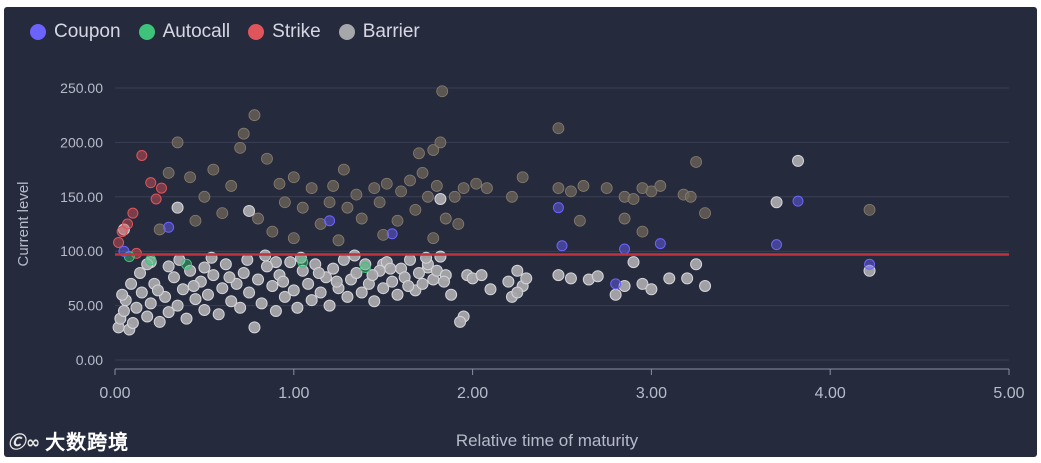 This screenshot has width=1041, height=463. Describe the element at coordinates (365, 268) in the screenshot. I see `autocall-point` at that location.